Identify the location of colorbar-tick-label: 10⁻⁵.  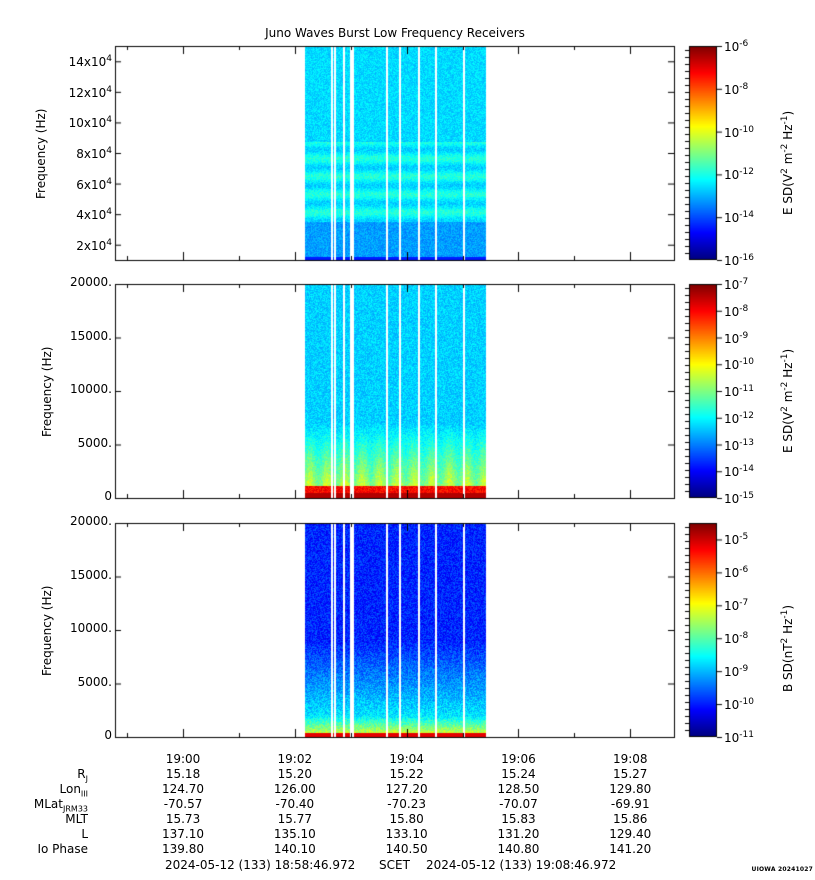
(736, 540).